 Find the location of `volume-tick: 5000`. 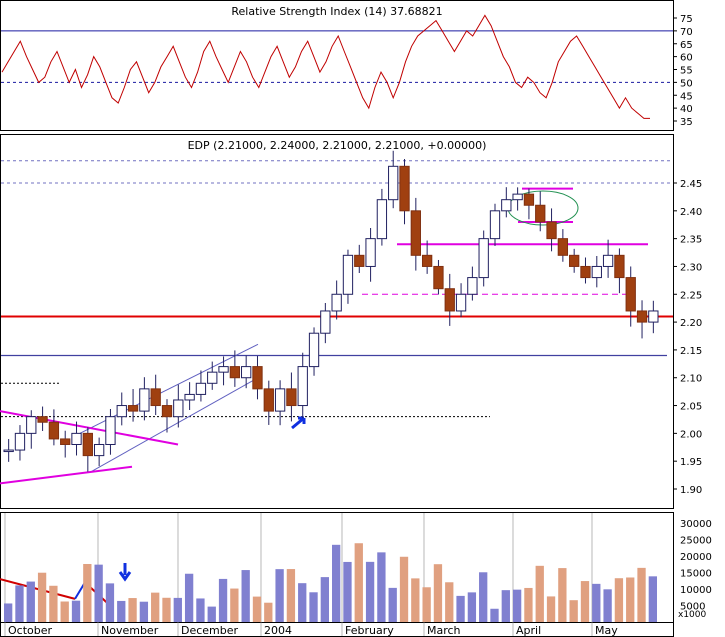

volume-tick: 5000 is located at coordinates (692, 607).